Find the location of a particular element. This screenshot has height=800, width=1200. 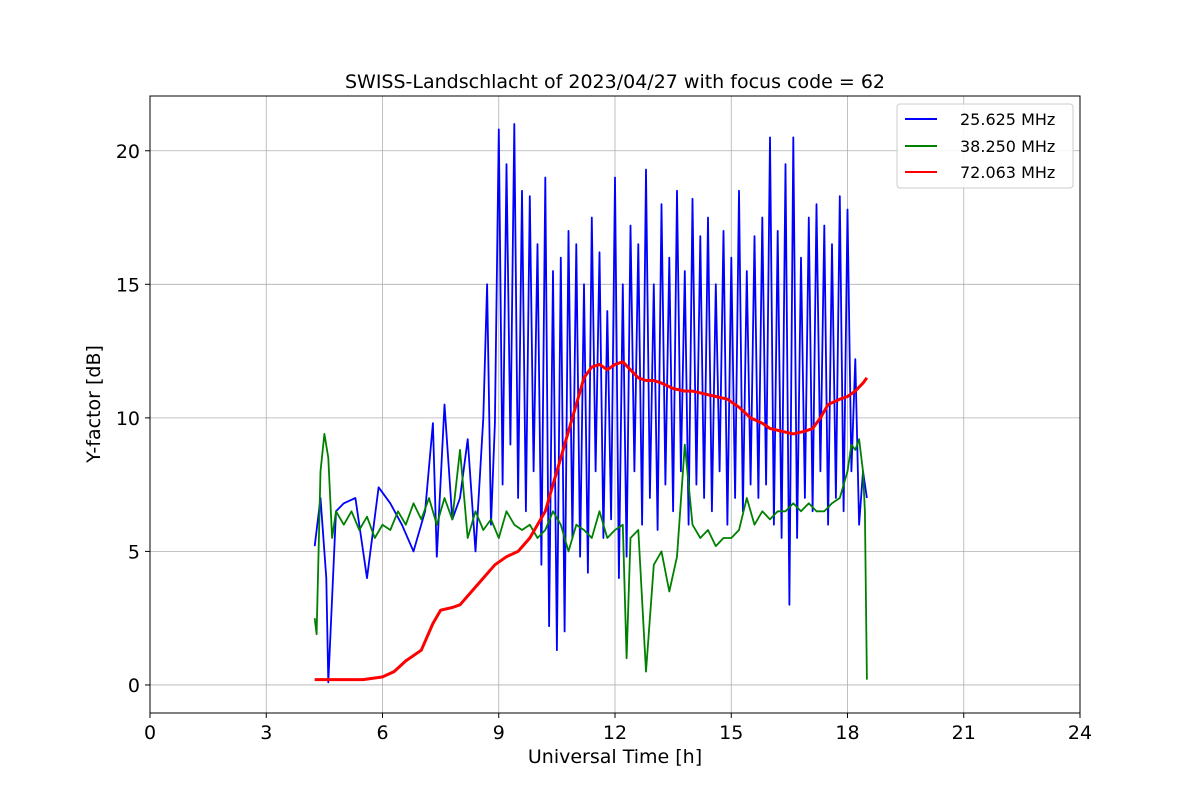

x-tick-label: 9 is located at coordinates (499, 733).